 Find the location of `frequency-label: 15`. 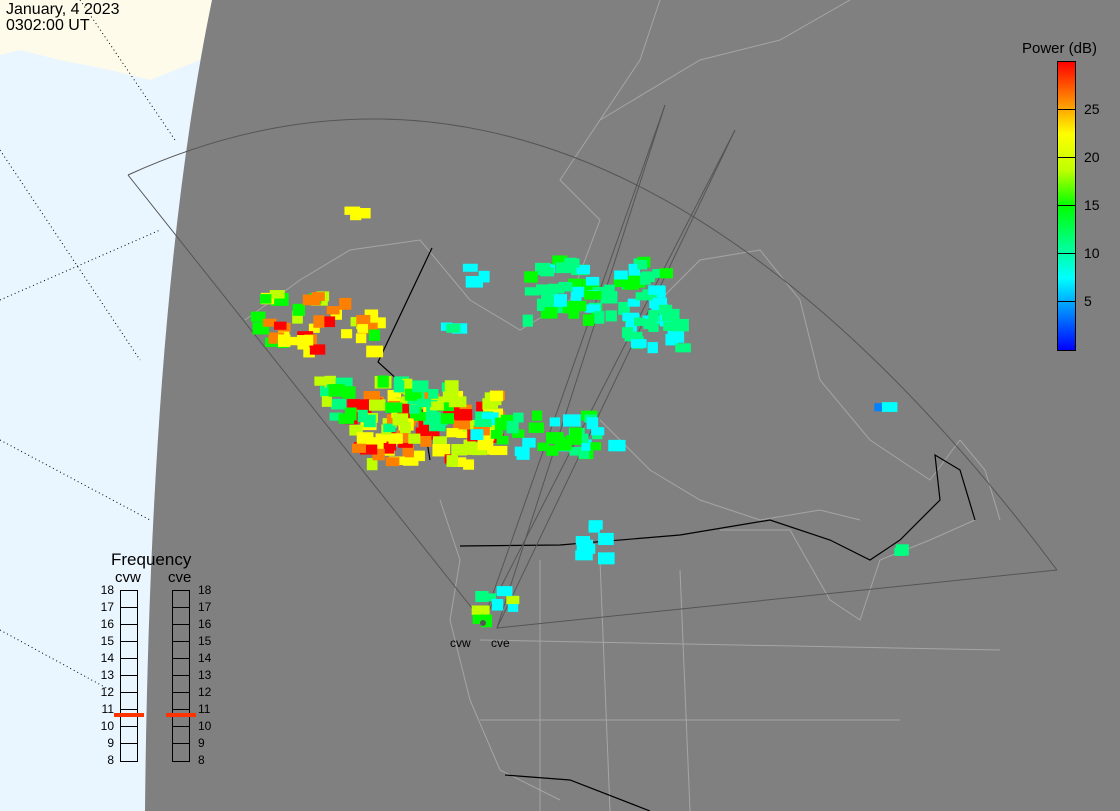

frequency-label: 15 is located at coordinates (107, 641).